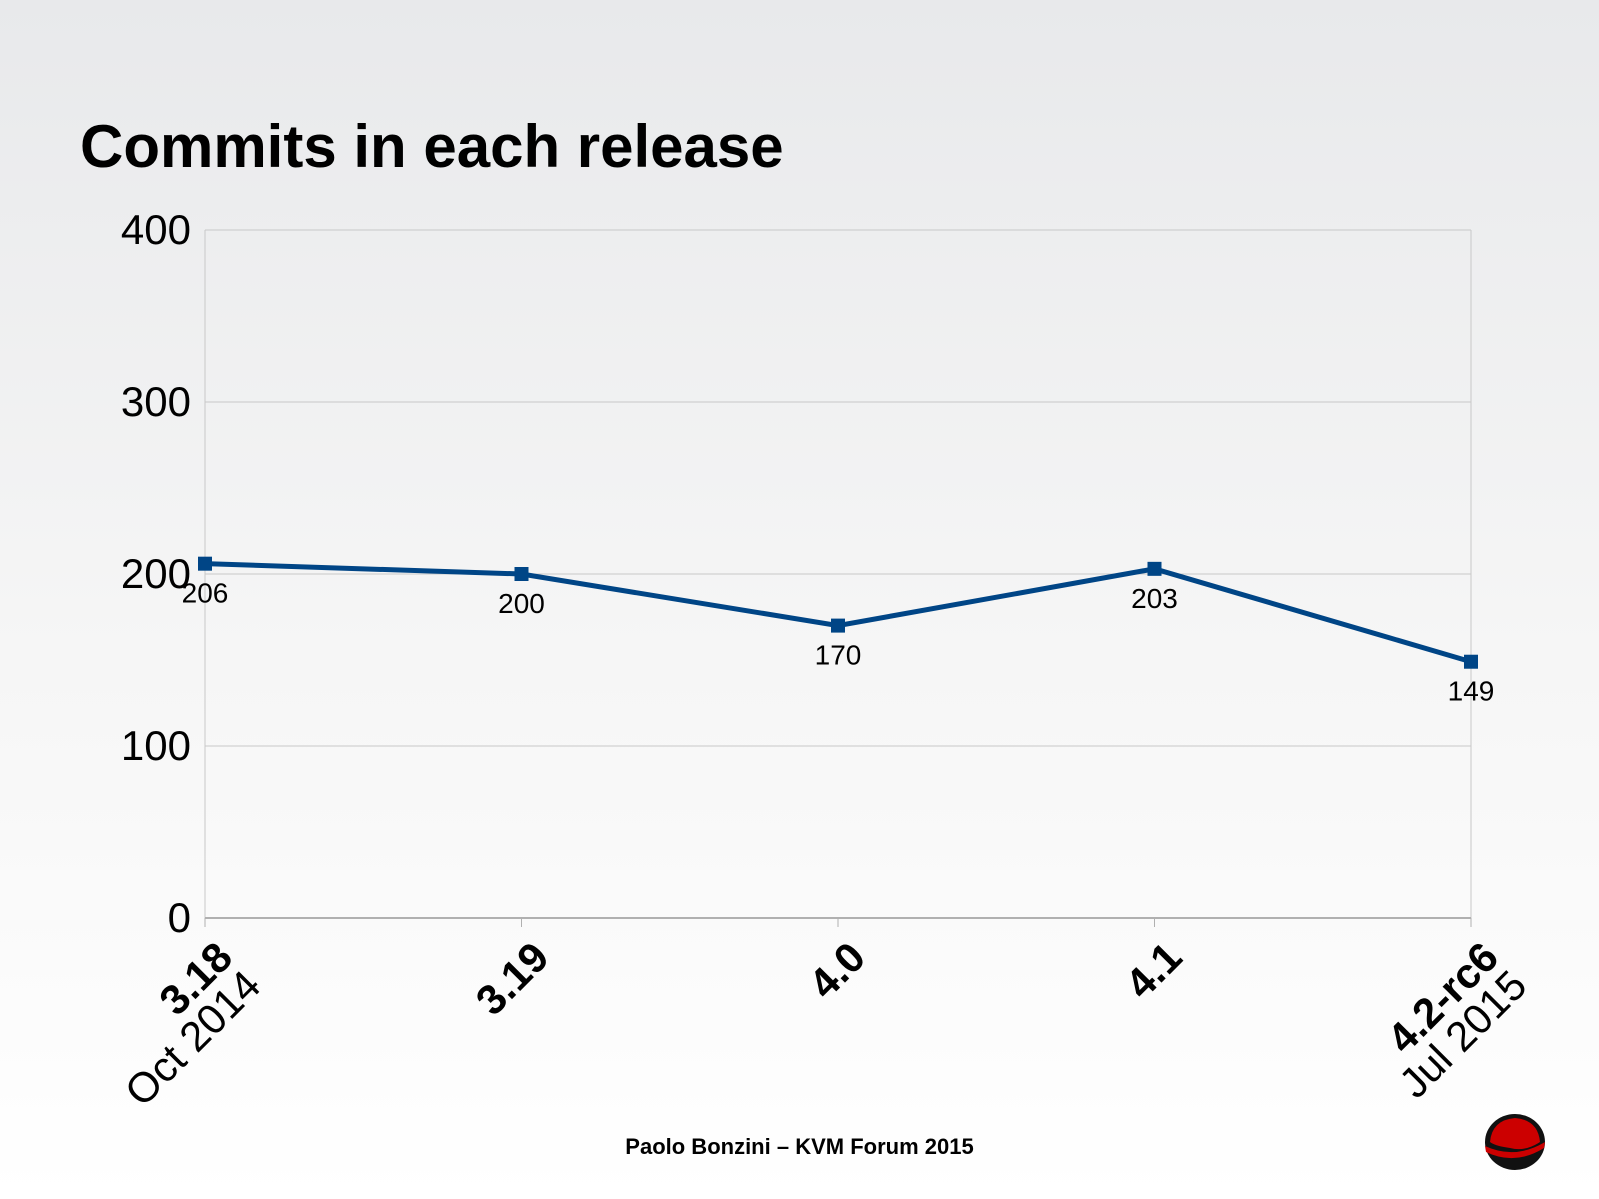  I want to click on y-tick-label: 0, so click(179, 917).